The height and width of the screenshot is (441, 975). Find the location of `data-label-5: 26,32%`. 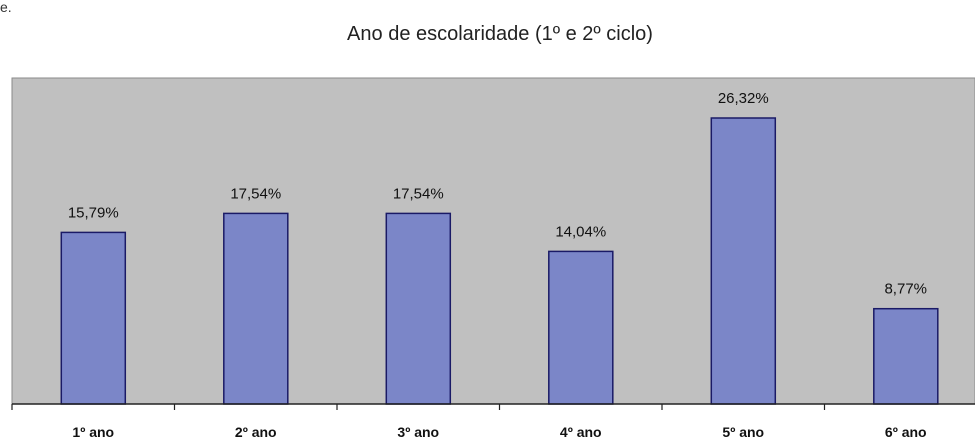

data-label-5: 26,32% is located at coordinates (743, 98).